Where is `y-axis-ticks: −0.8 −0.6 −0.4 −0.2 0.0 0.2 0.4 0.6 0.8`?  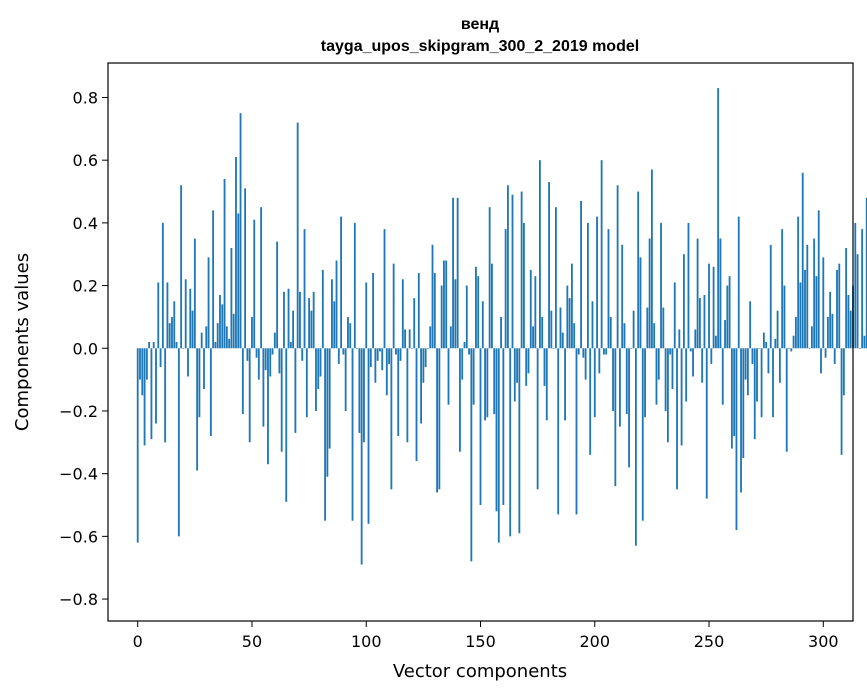 y-axis-ticks: −0.8 −0.6 −0.4 −0.2 0.0 0.2 0.4 0.6 0.8 is located at coordinates (83, 348).